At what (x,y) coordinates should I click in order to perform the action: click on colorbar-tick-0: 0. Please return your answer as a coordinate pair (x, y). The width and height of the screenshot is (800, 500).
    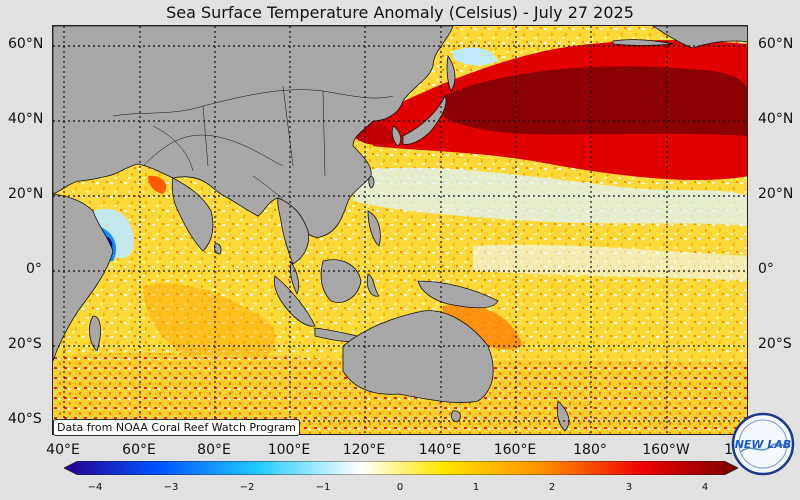
    Looking at the image, I should click on (400, 487).